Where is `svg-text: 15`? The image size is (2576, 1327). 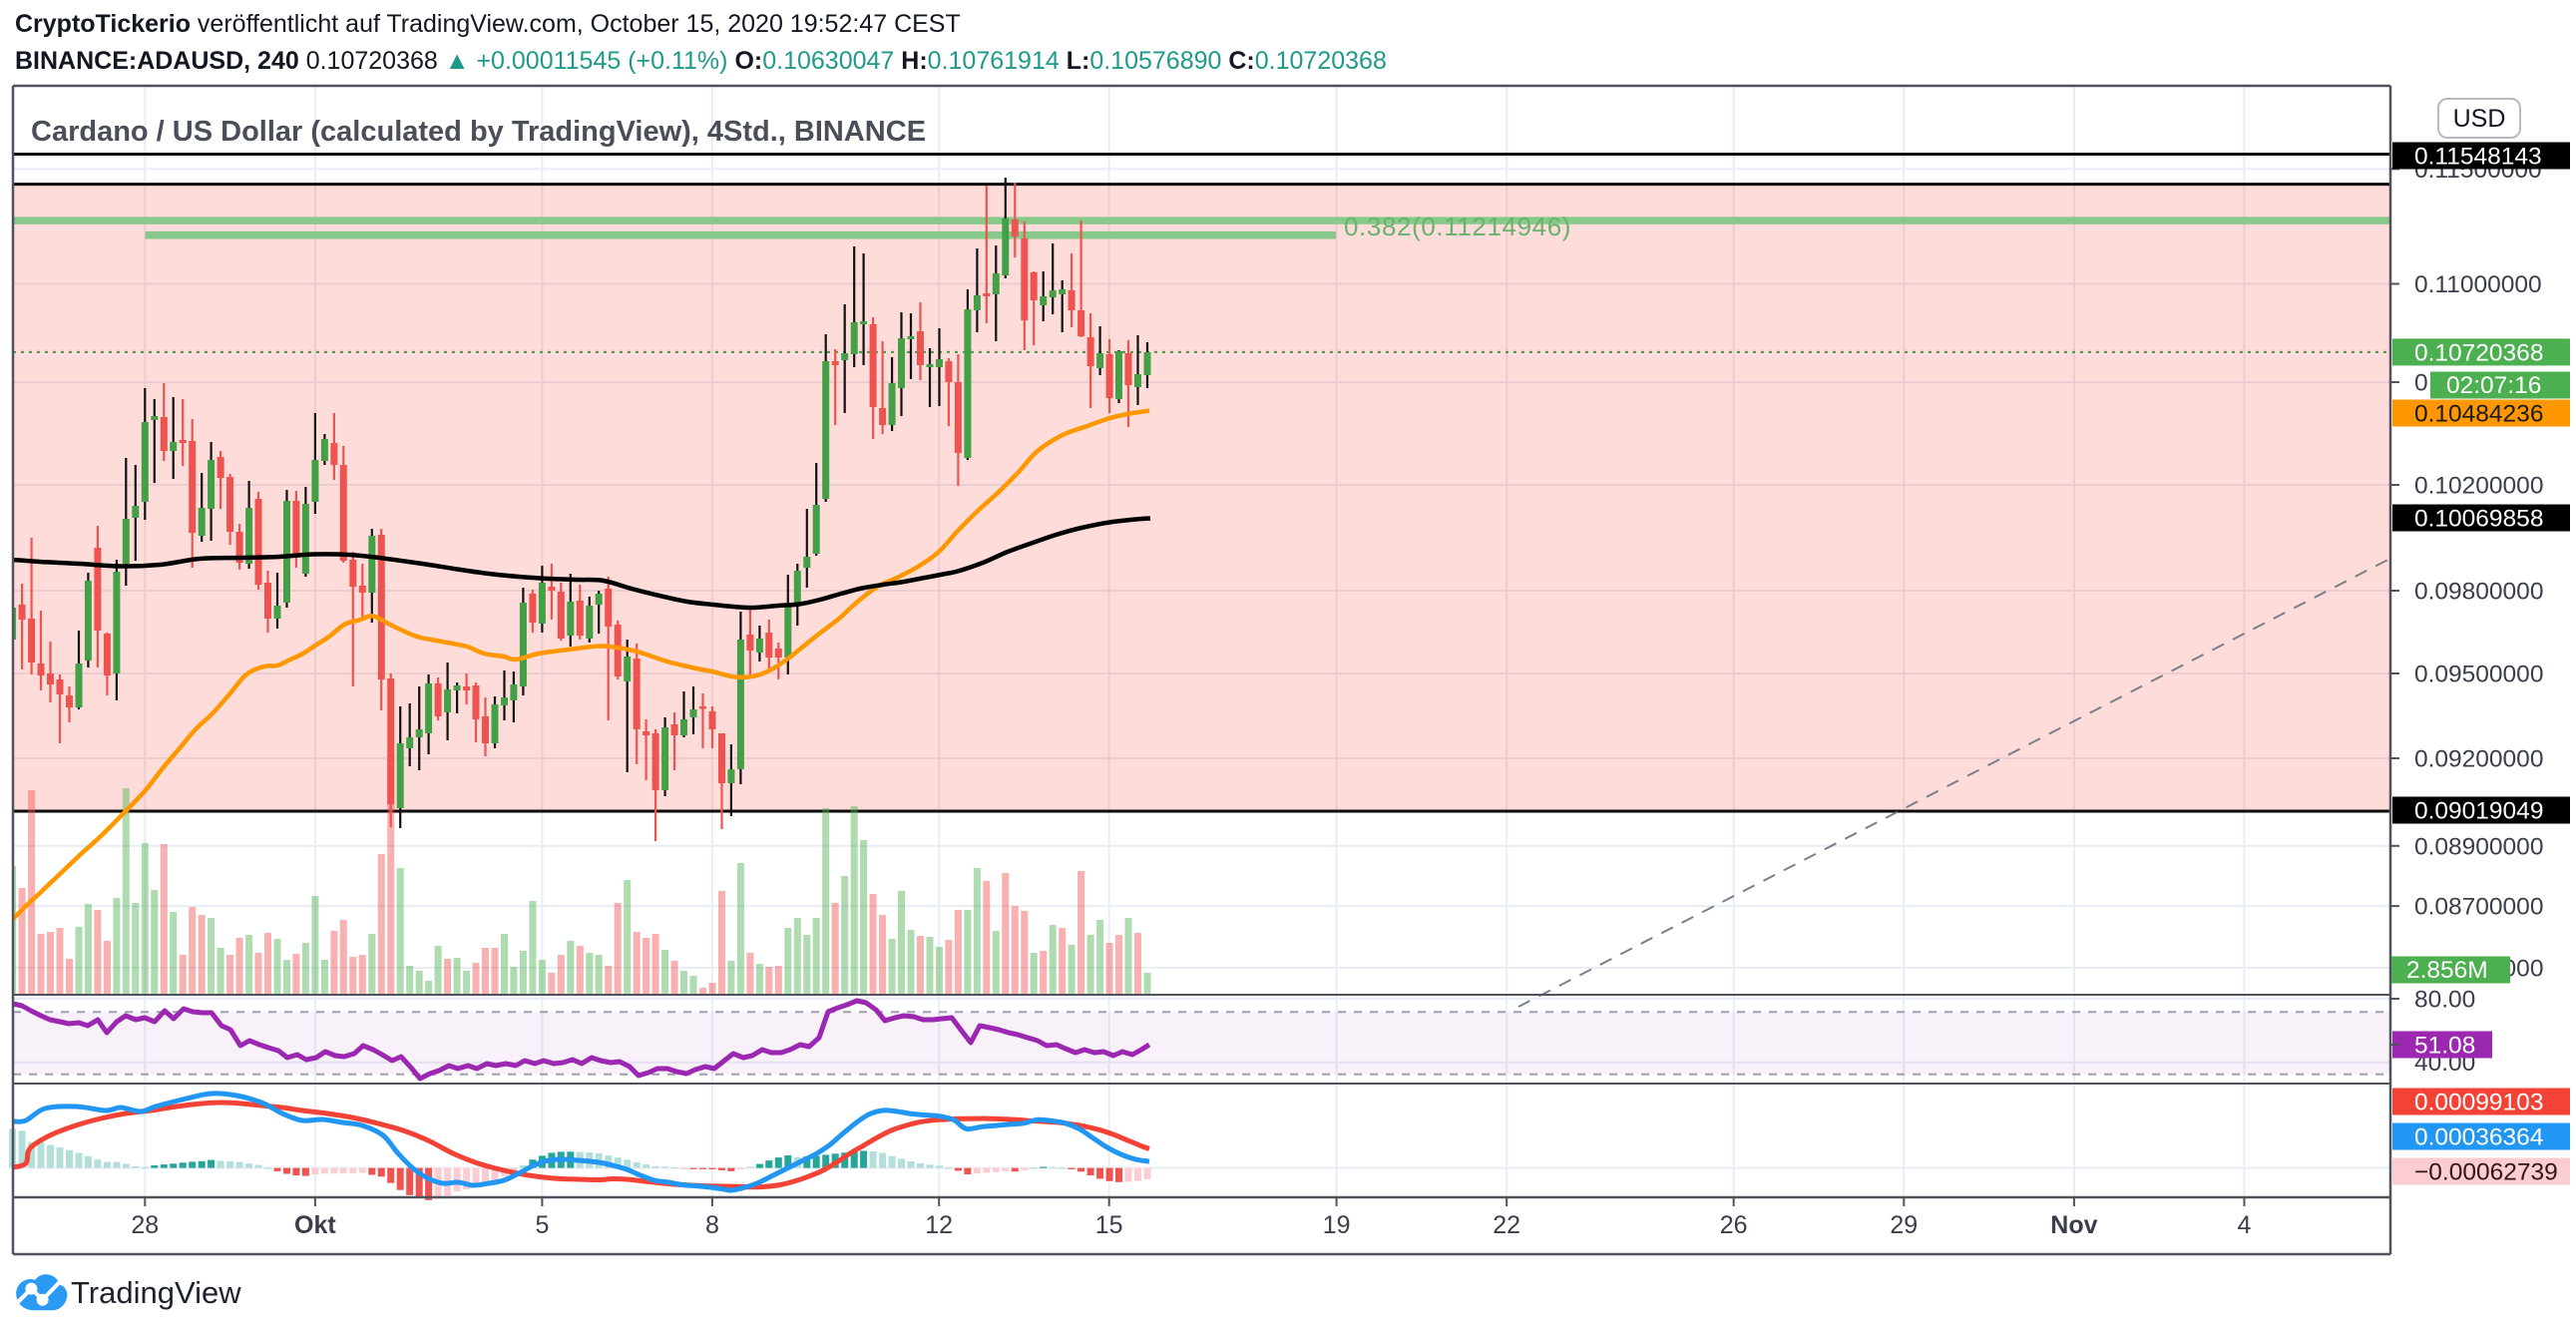
svg-text: 15 is located at coordinates (1109, 1225).